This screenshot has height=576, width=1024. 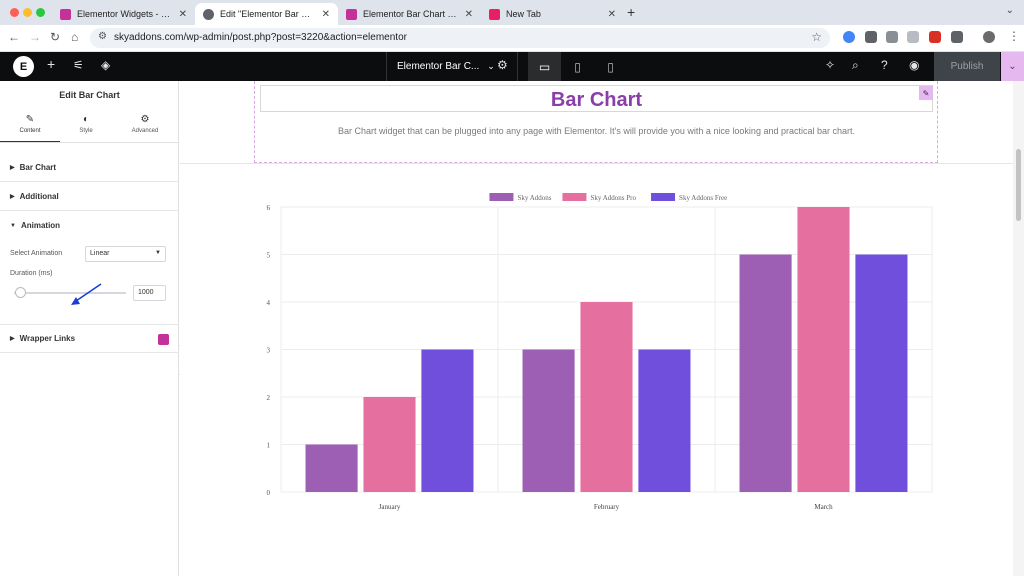 I want to click on tab-content-label: Content, so click(x=30, y=131).